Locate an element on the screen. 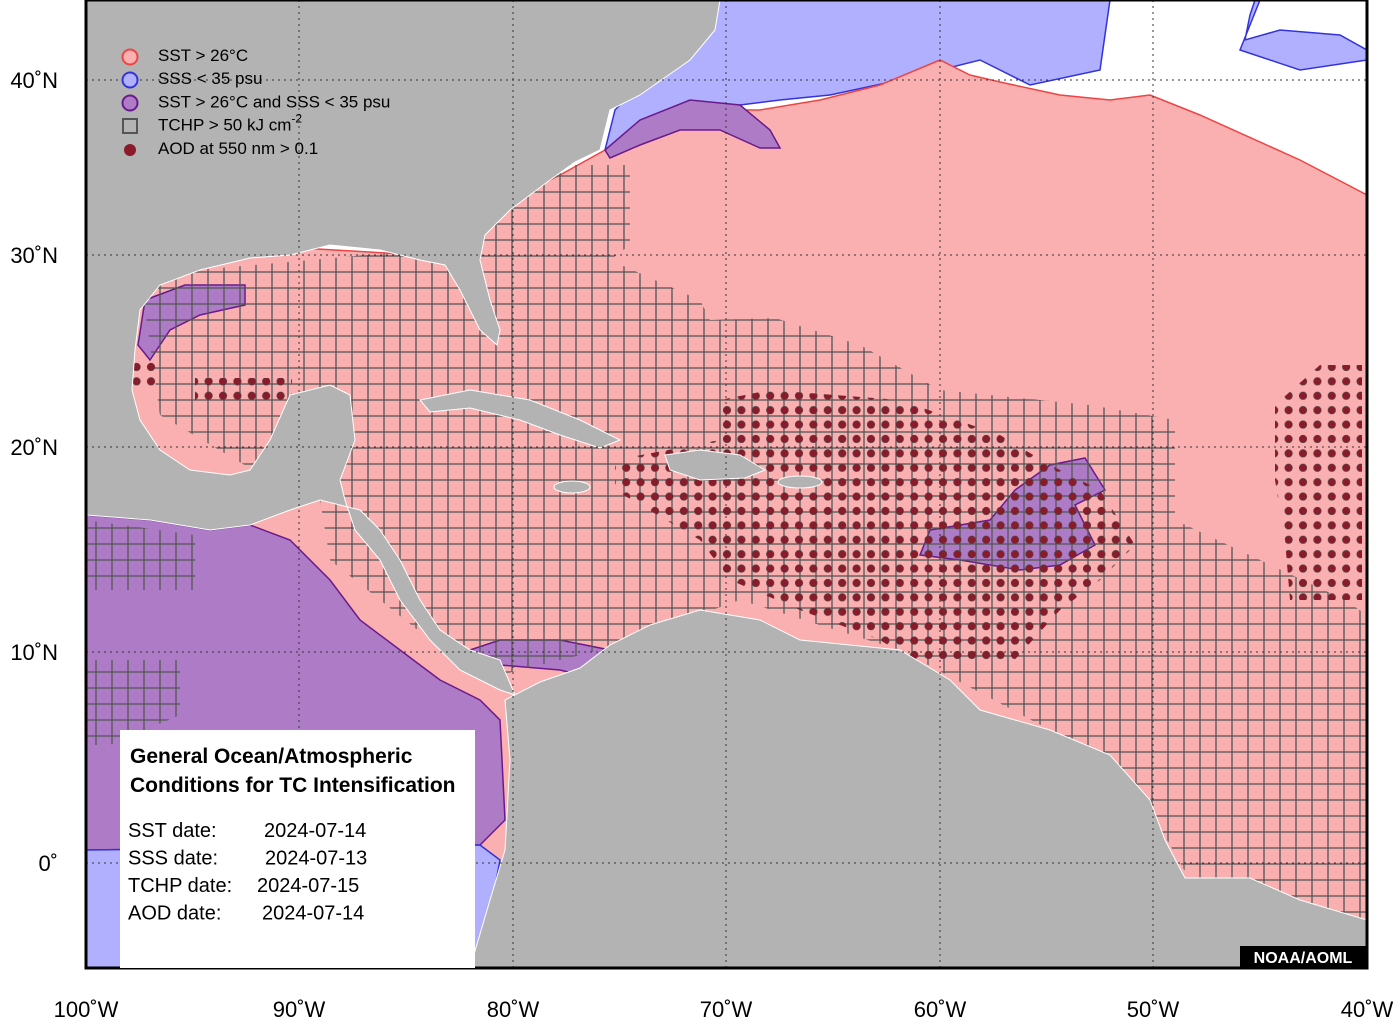  x-axis-label: 60˚W is located at coordinates (940, 1008).